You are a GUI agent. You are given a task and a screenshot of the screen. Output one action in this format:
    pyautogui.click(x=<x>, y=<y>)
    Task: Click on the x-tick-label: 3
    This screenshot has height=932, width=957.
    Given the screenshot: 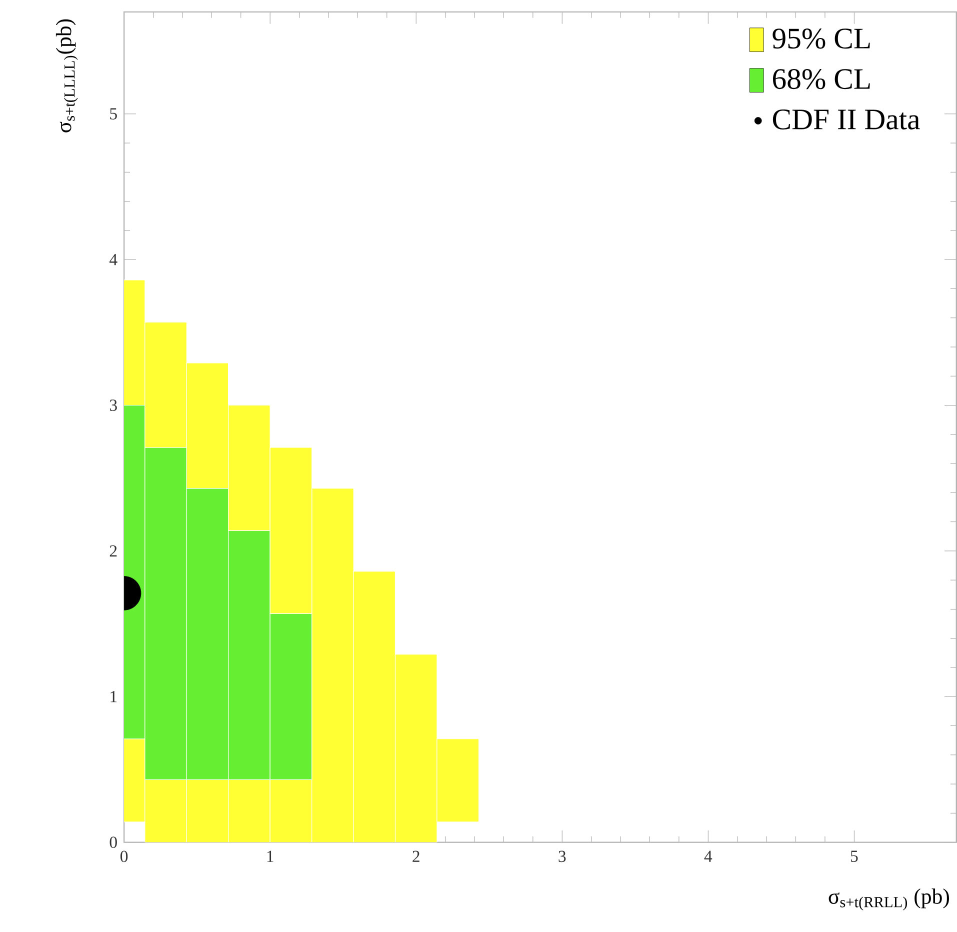 What is the action you would take?
    pyautogui.click(x=562, y=856)
    